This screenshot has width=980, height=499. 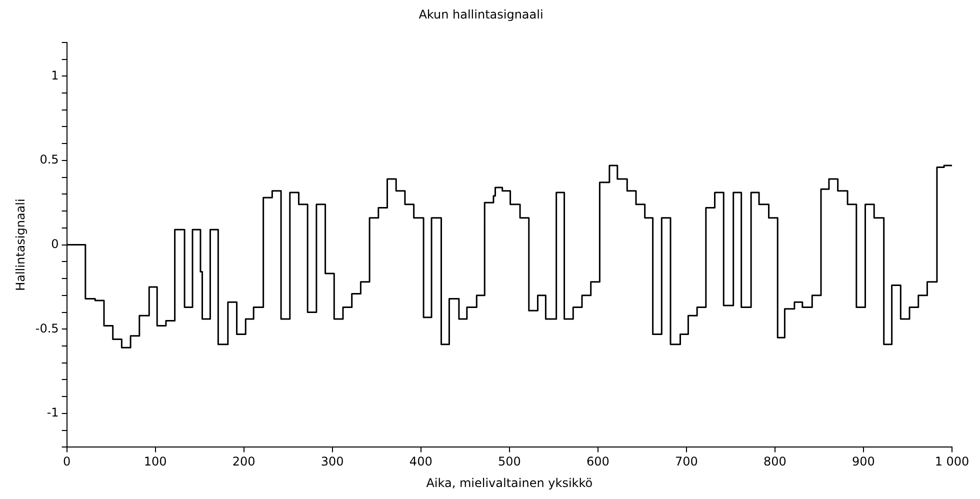 What do you see at coordinates (55, 243) in the screenshot?
I see `y-tick-label: 0` at bounding box center [55, 243].